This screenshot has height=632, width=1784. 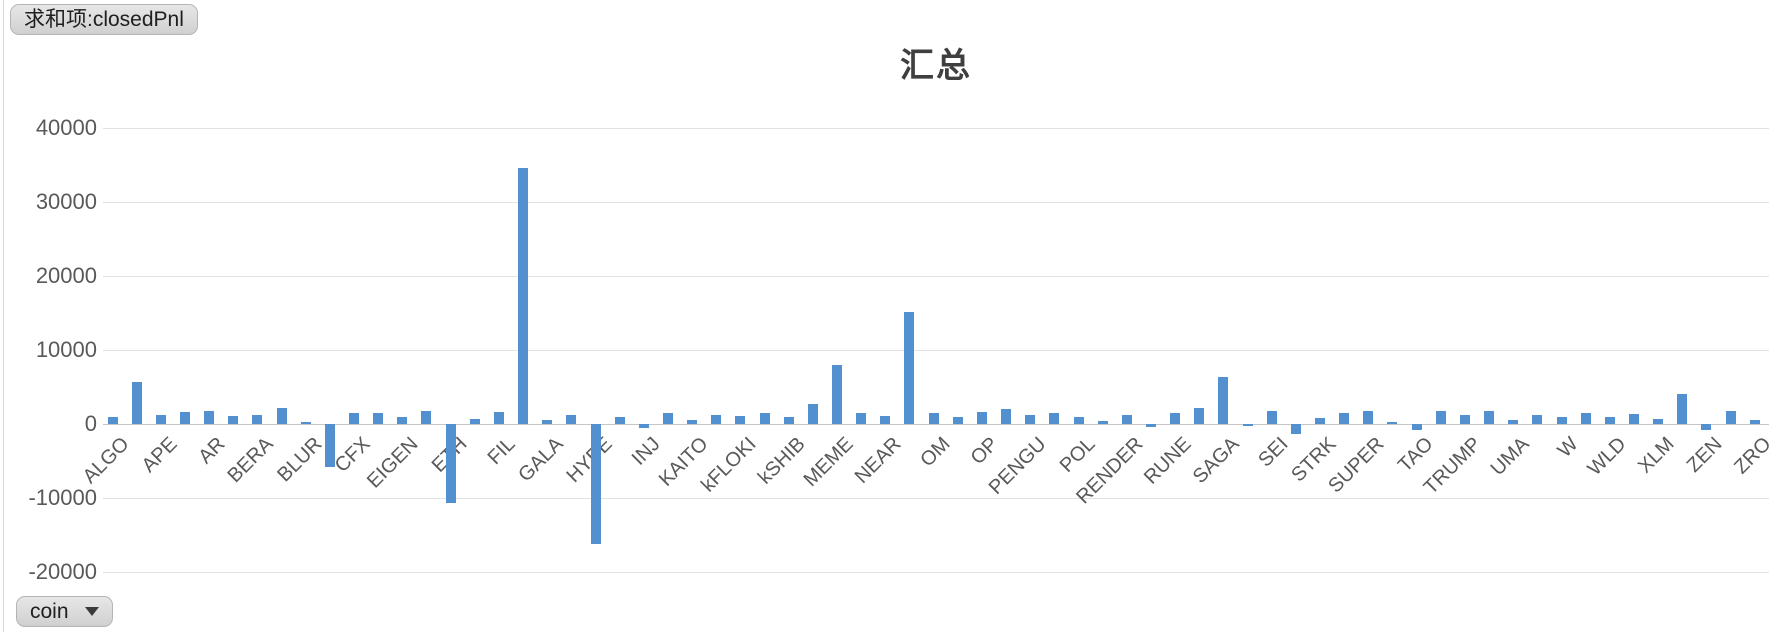 I want to click on chart-bar-TRUMP, so click(x=1464, y=419).